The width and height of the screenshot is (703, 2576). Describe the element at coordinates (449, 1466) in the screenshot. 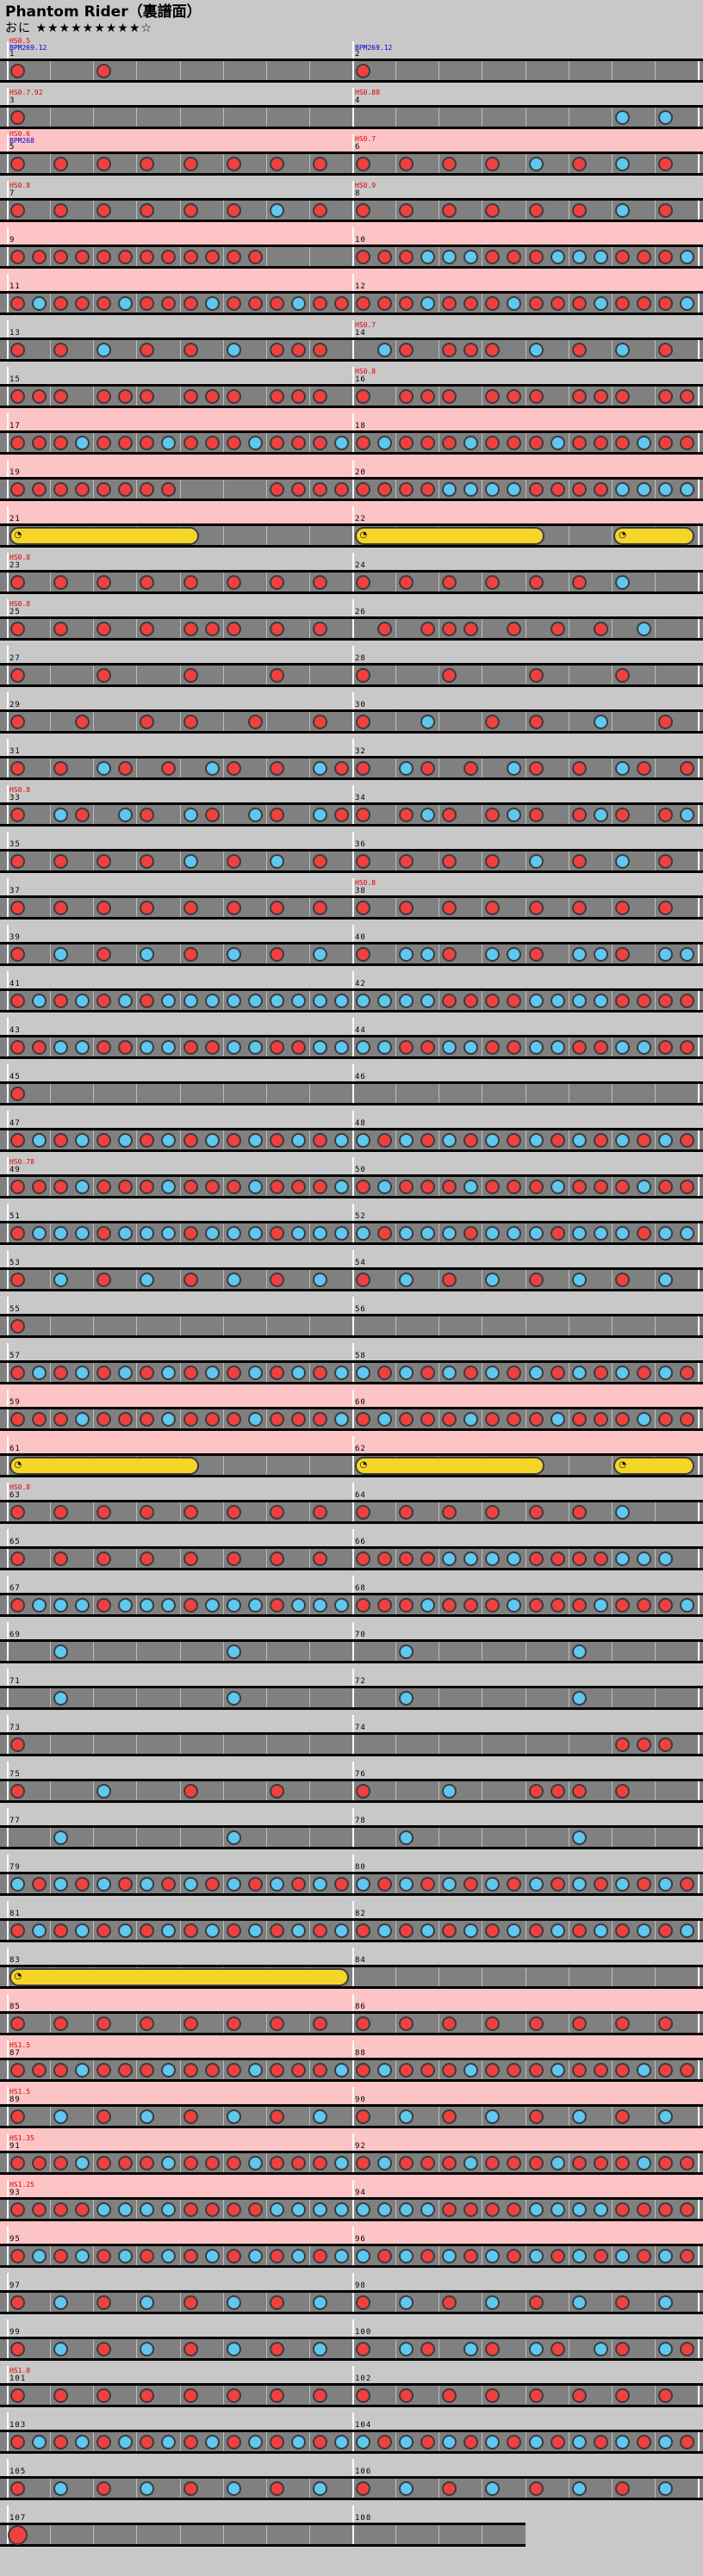

I see `drumroll-bar` at that location.